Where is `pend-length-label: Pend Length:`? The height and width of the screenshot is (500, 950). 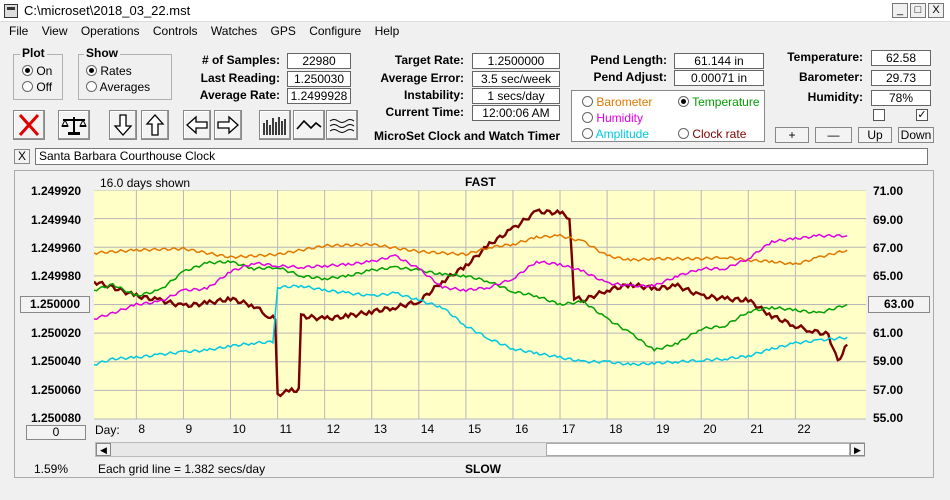
pend-length-label: Pend Length: is located at coordinates (628, 60).